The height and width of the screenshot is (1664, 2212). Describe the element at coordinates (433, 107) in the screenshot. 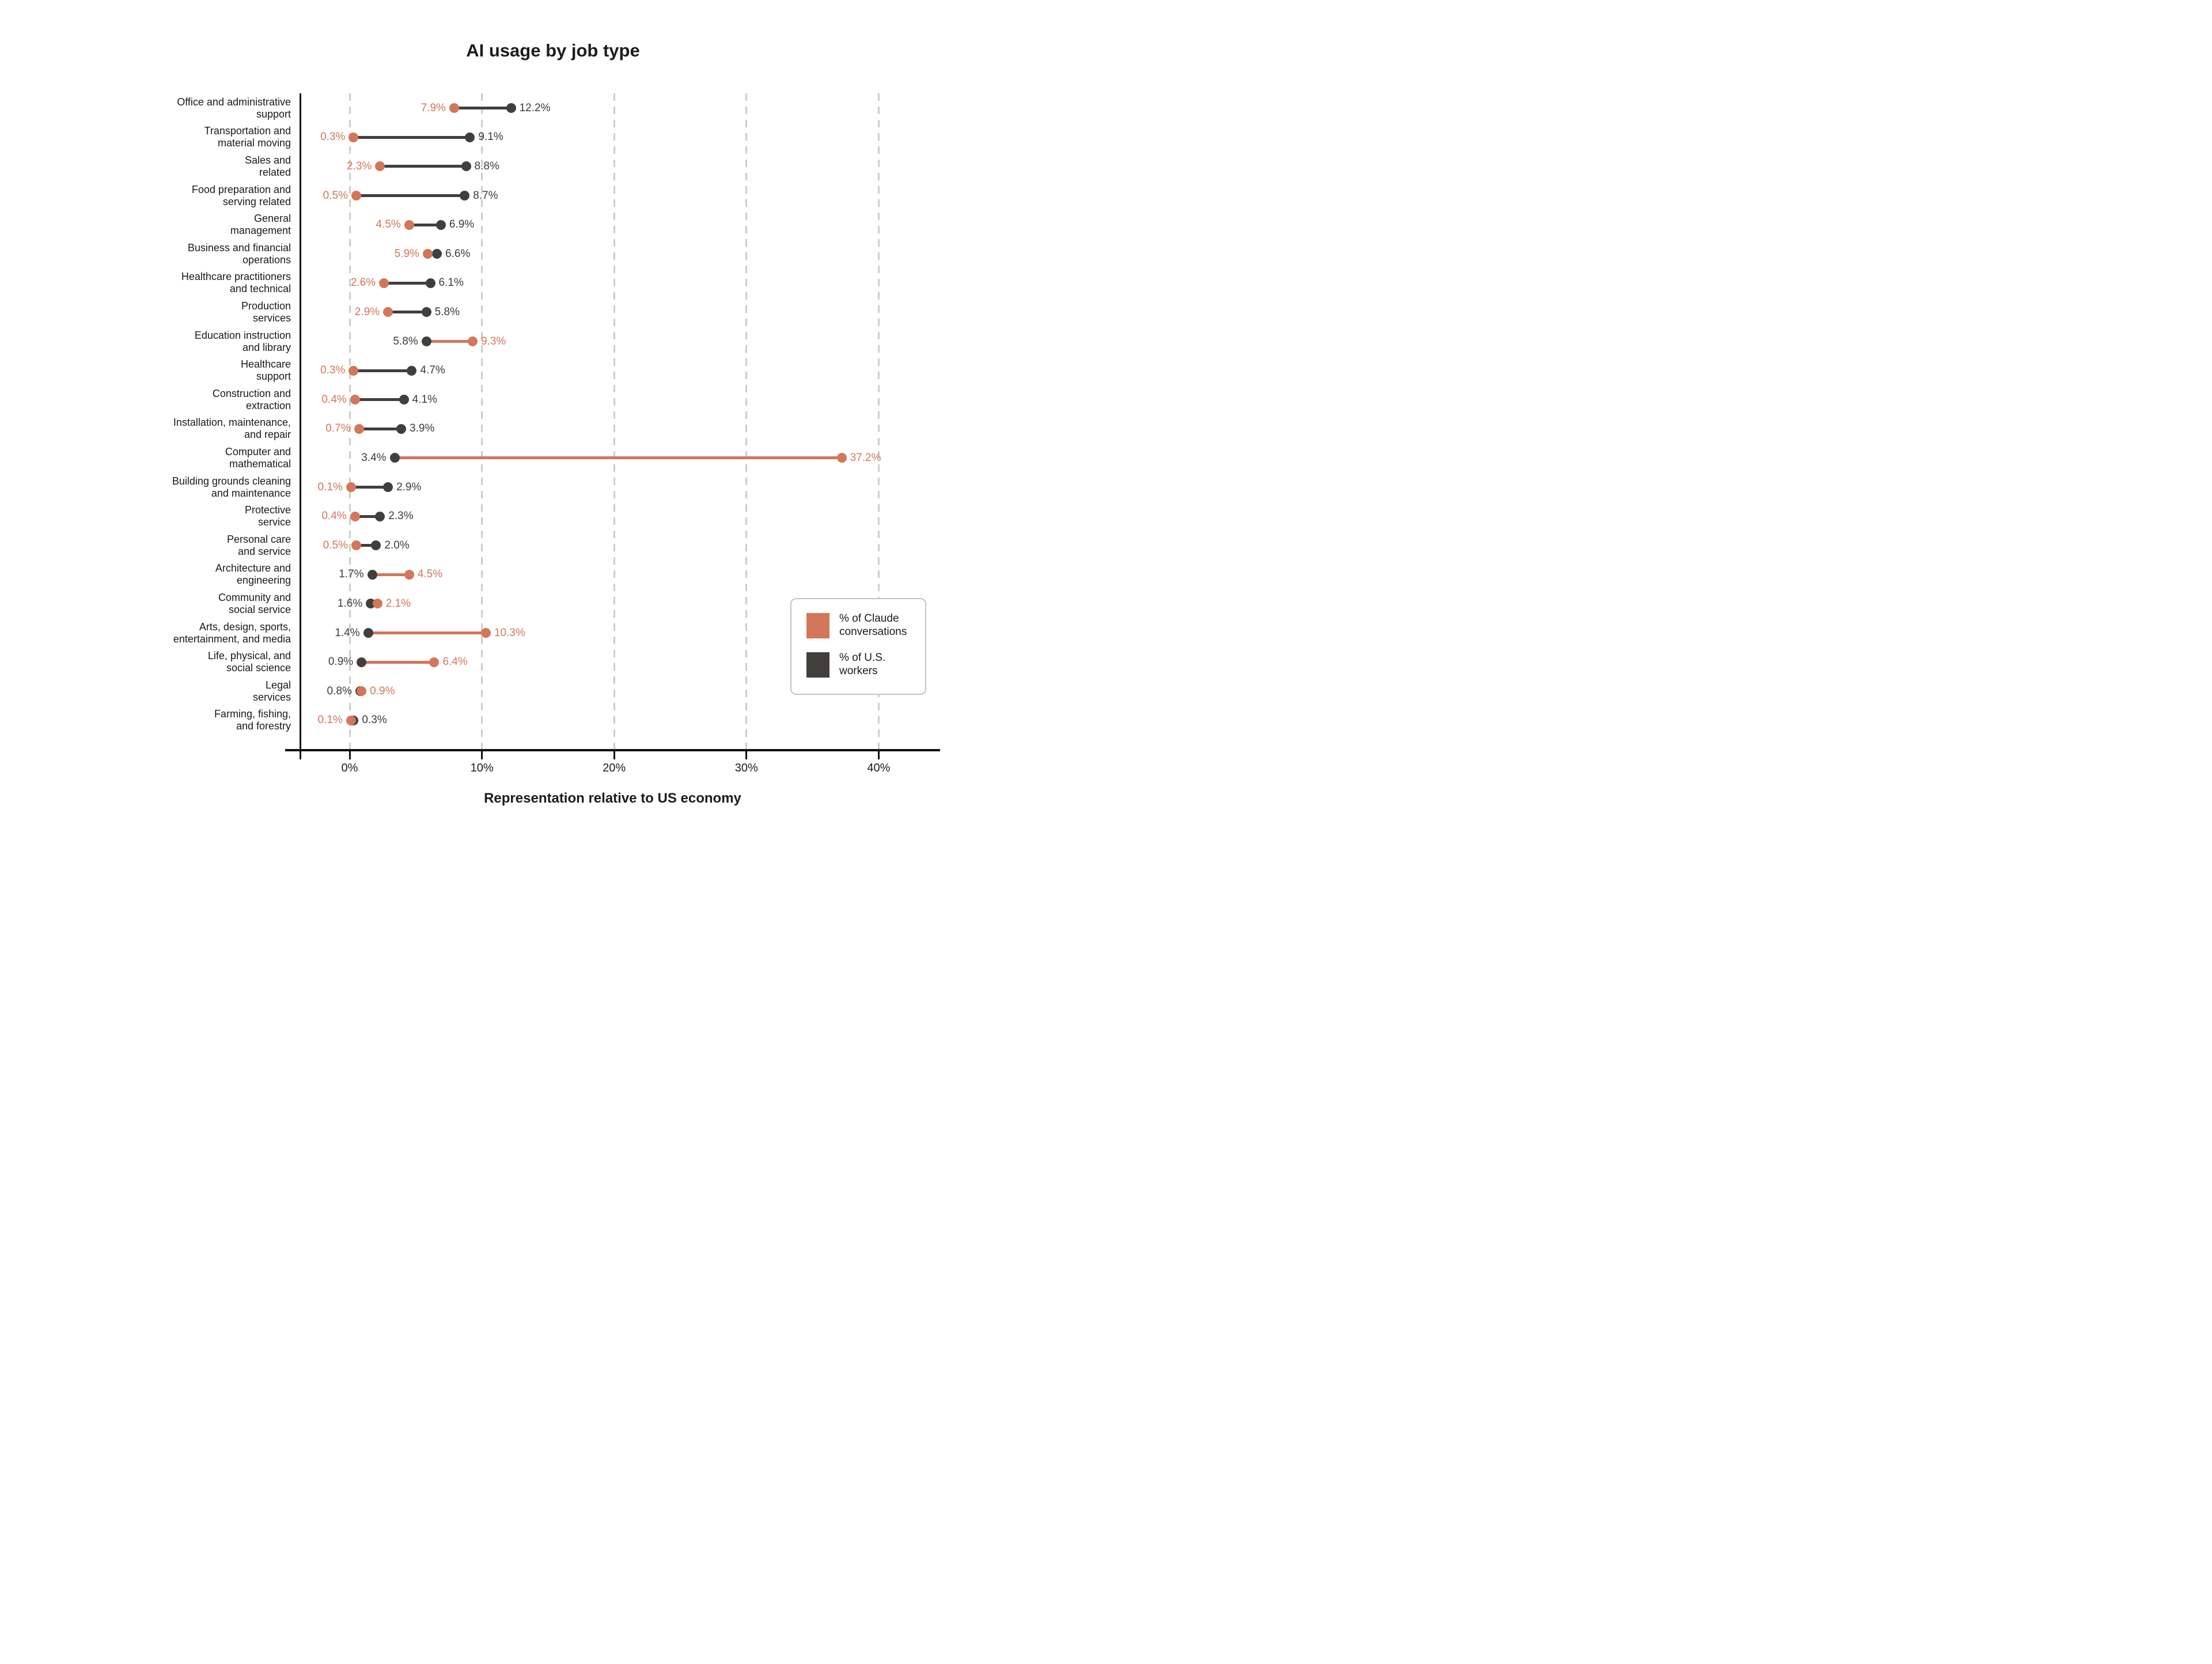

I see `value-label-left: 7.9%` at that location.